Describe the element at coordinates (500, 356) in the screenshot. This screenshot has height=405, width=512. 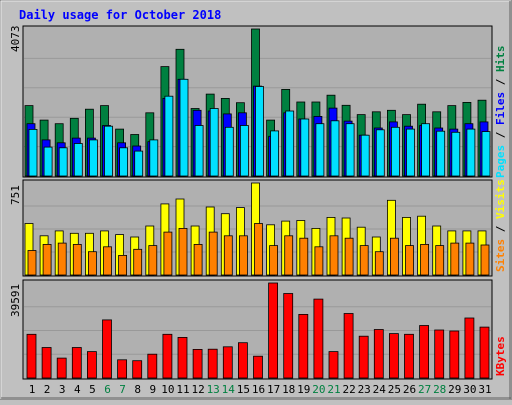
I see `legend-kbytes: KBytes` at that location.